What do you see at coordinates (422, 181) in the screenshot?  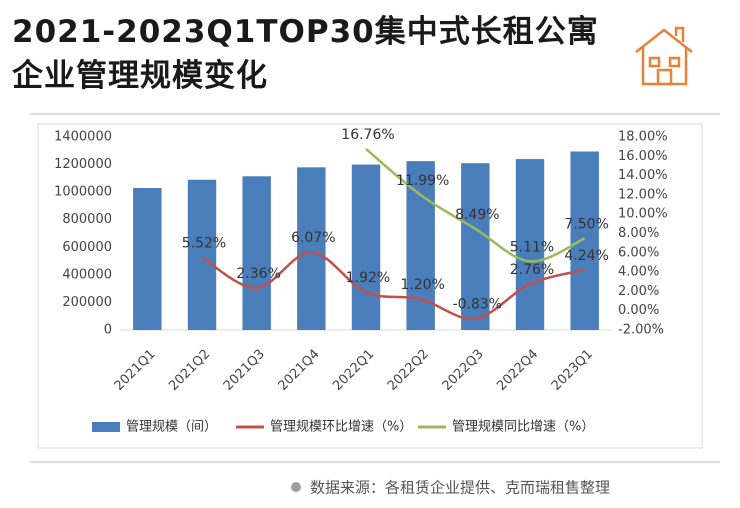 I see `data-label: 11.99%` at bounding box center [422, 181].